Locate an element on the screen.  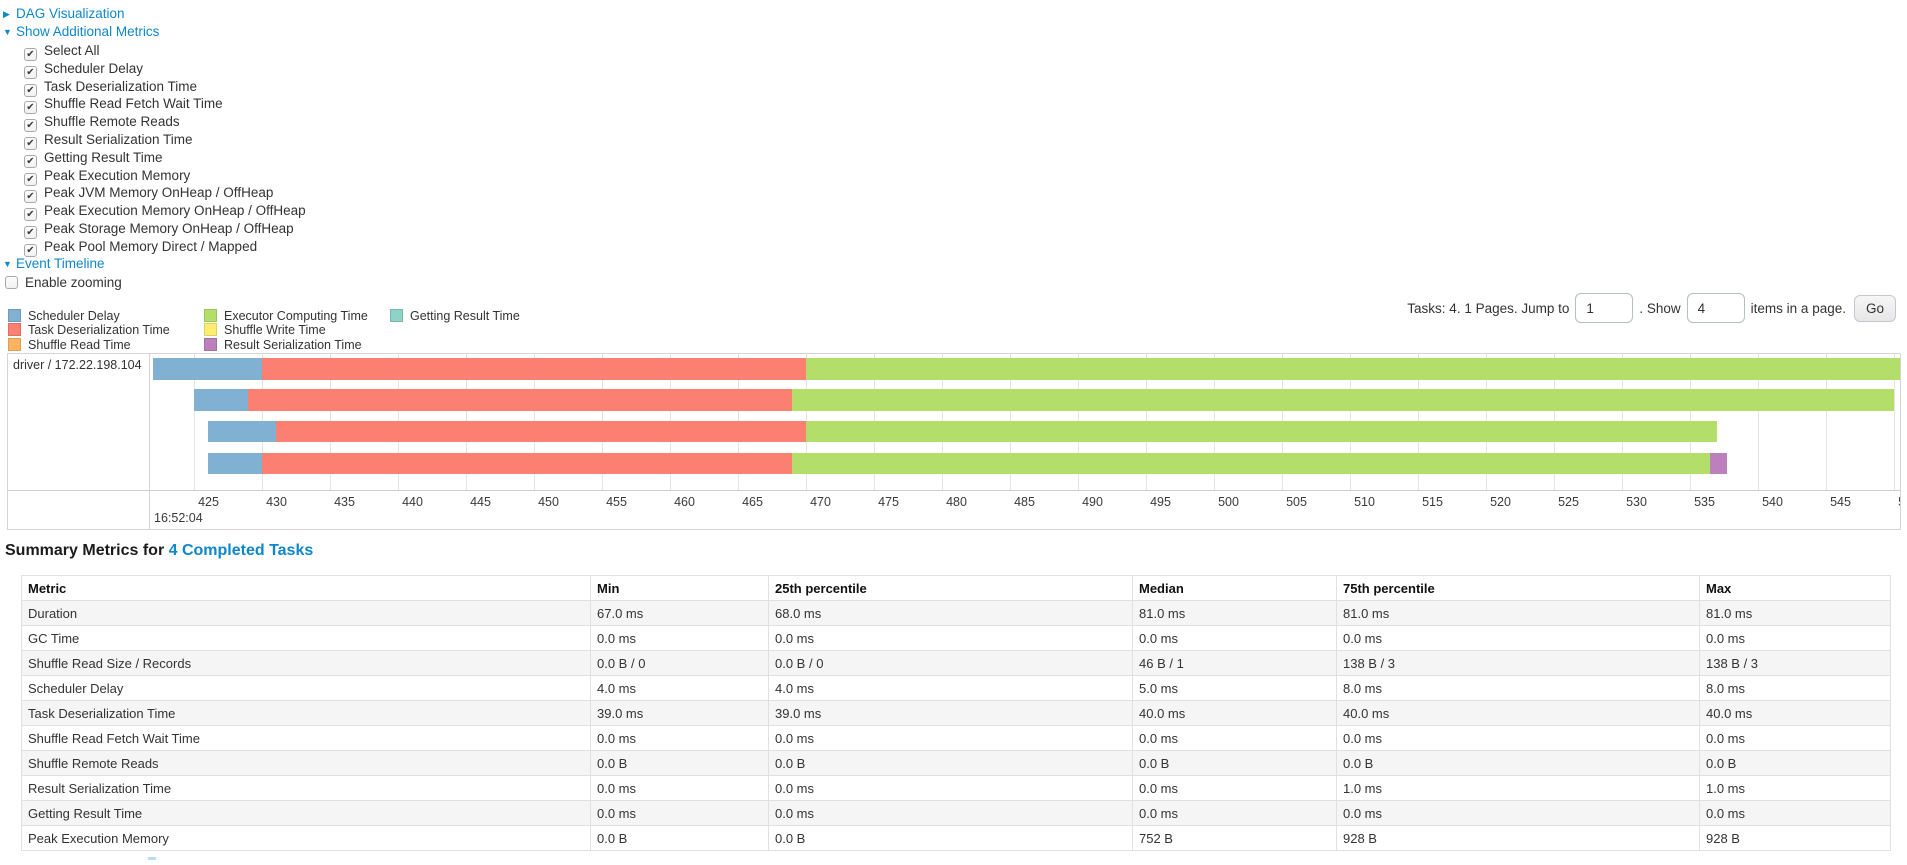
show-additional-metrics-toggle: ▼ Show Additional Metrics is located at coordinates (154, 31).